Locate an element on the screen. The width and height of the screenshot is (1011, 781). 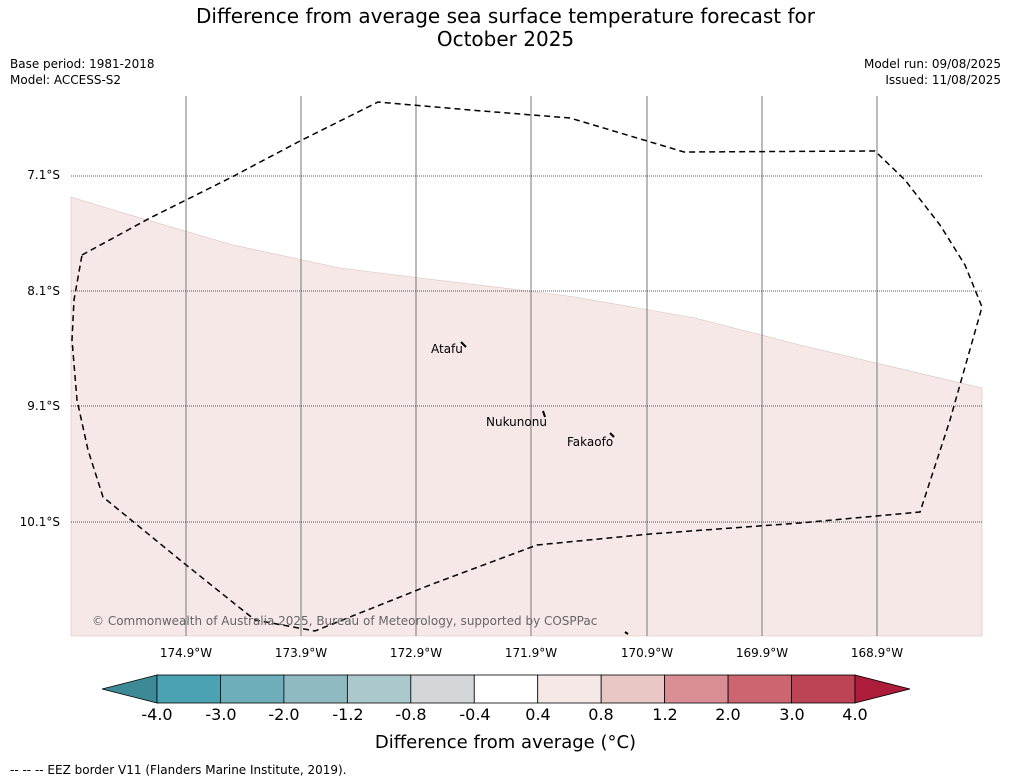
model-run-text: Model run: 09/08/2025 is located at coordinates (932, 64).